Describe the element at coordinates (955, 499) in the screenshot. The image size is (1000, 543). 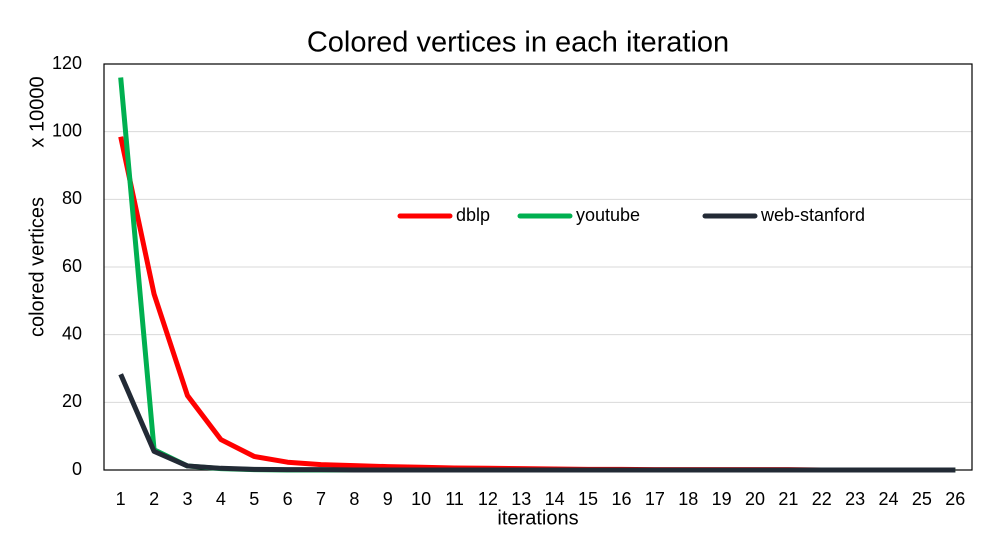
I see `x-tick-label: 26` at that location.